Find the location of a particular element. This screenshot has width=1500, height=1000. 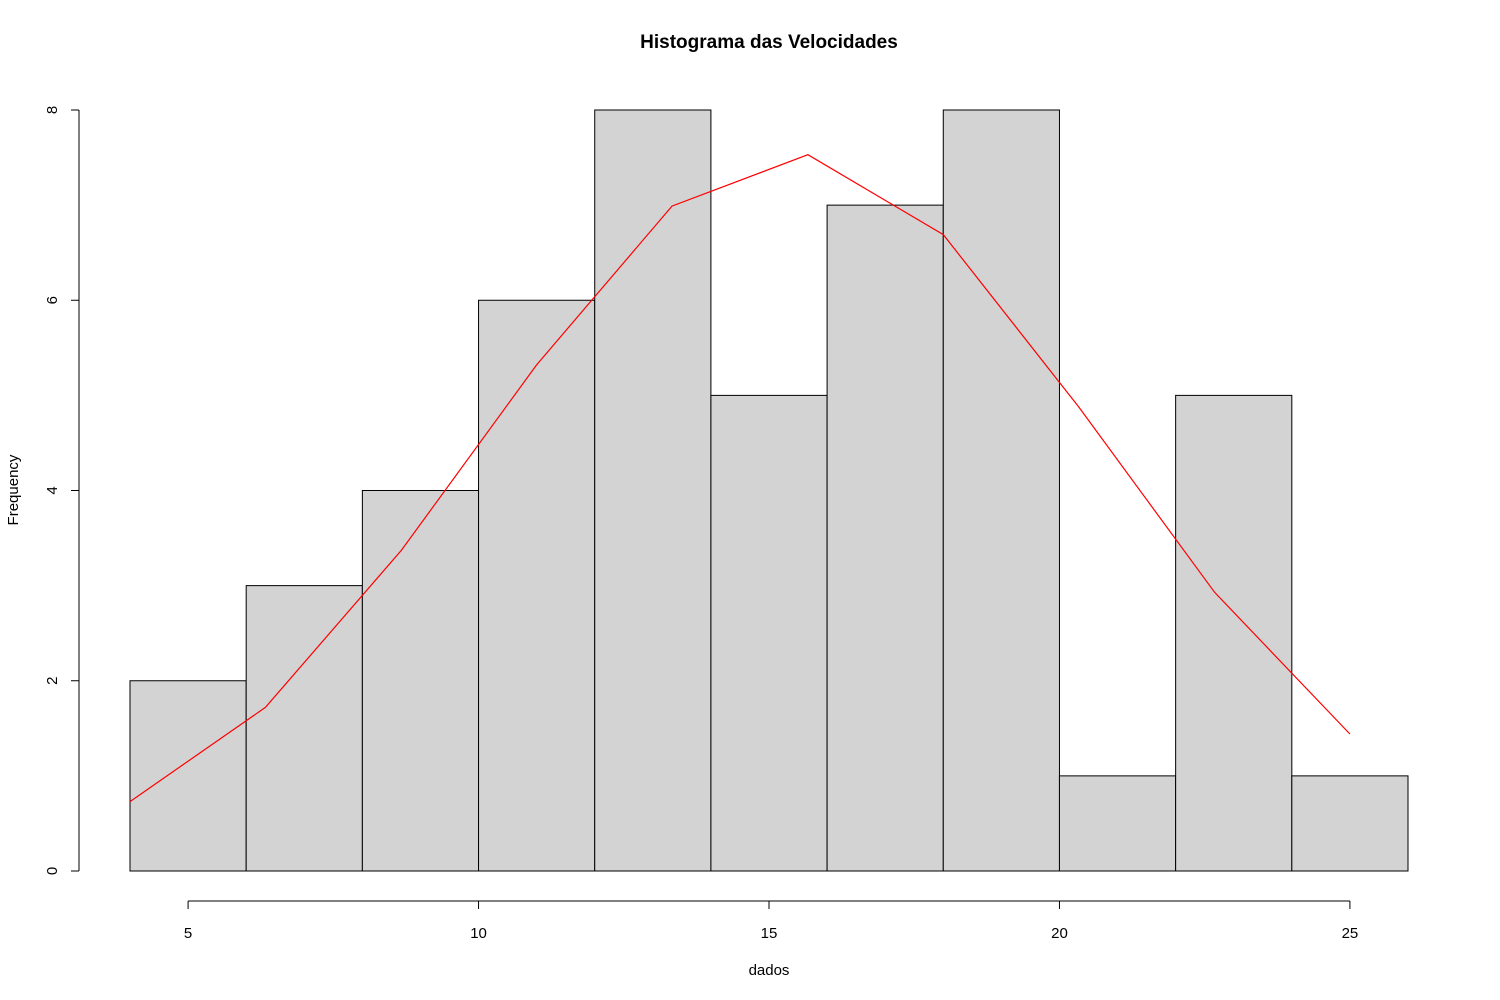

x-tick-label-10: 10 is located at coordinates (478, 933).